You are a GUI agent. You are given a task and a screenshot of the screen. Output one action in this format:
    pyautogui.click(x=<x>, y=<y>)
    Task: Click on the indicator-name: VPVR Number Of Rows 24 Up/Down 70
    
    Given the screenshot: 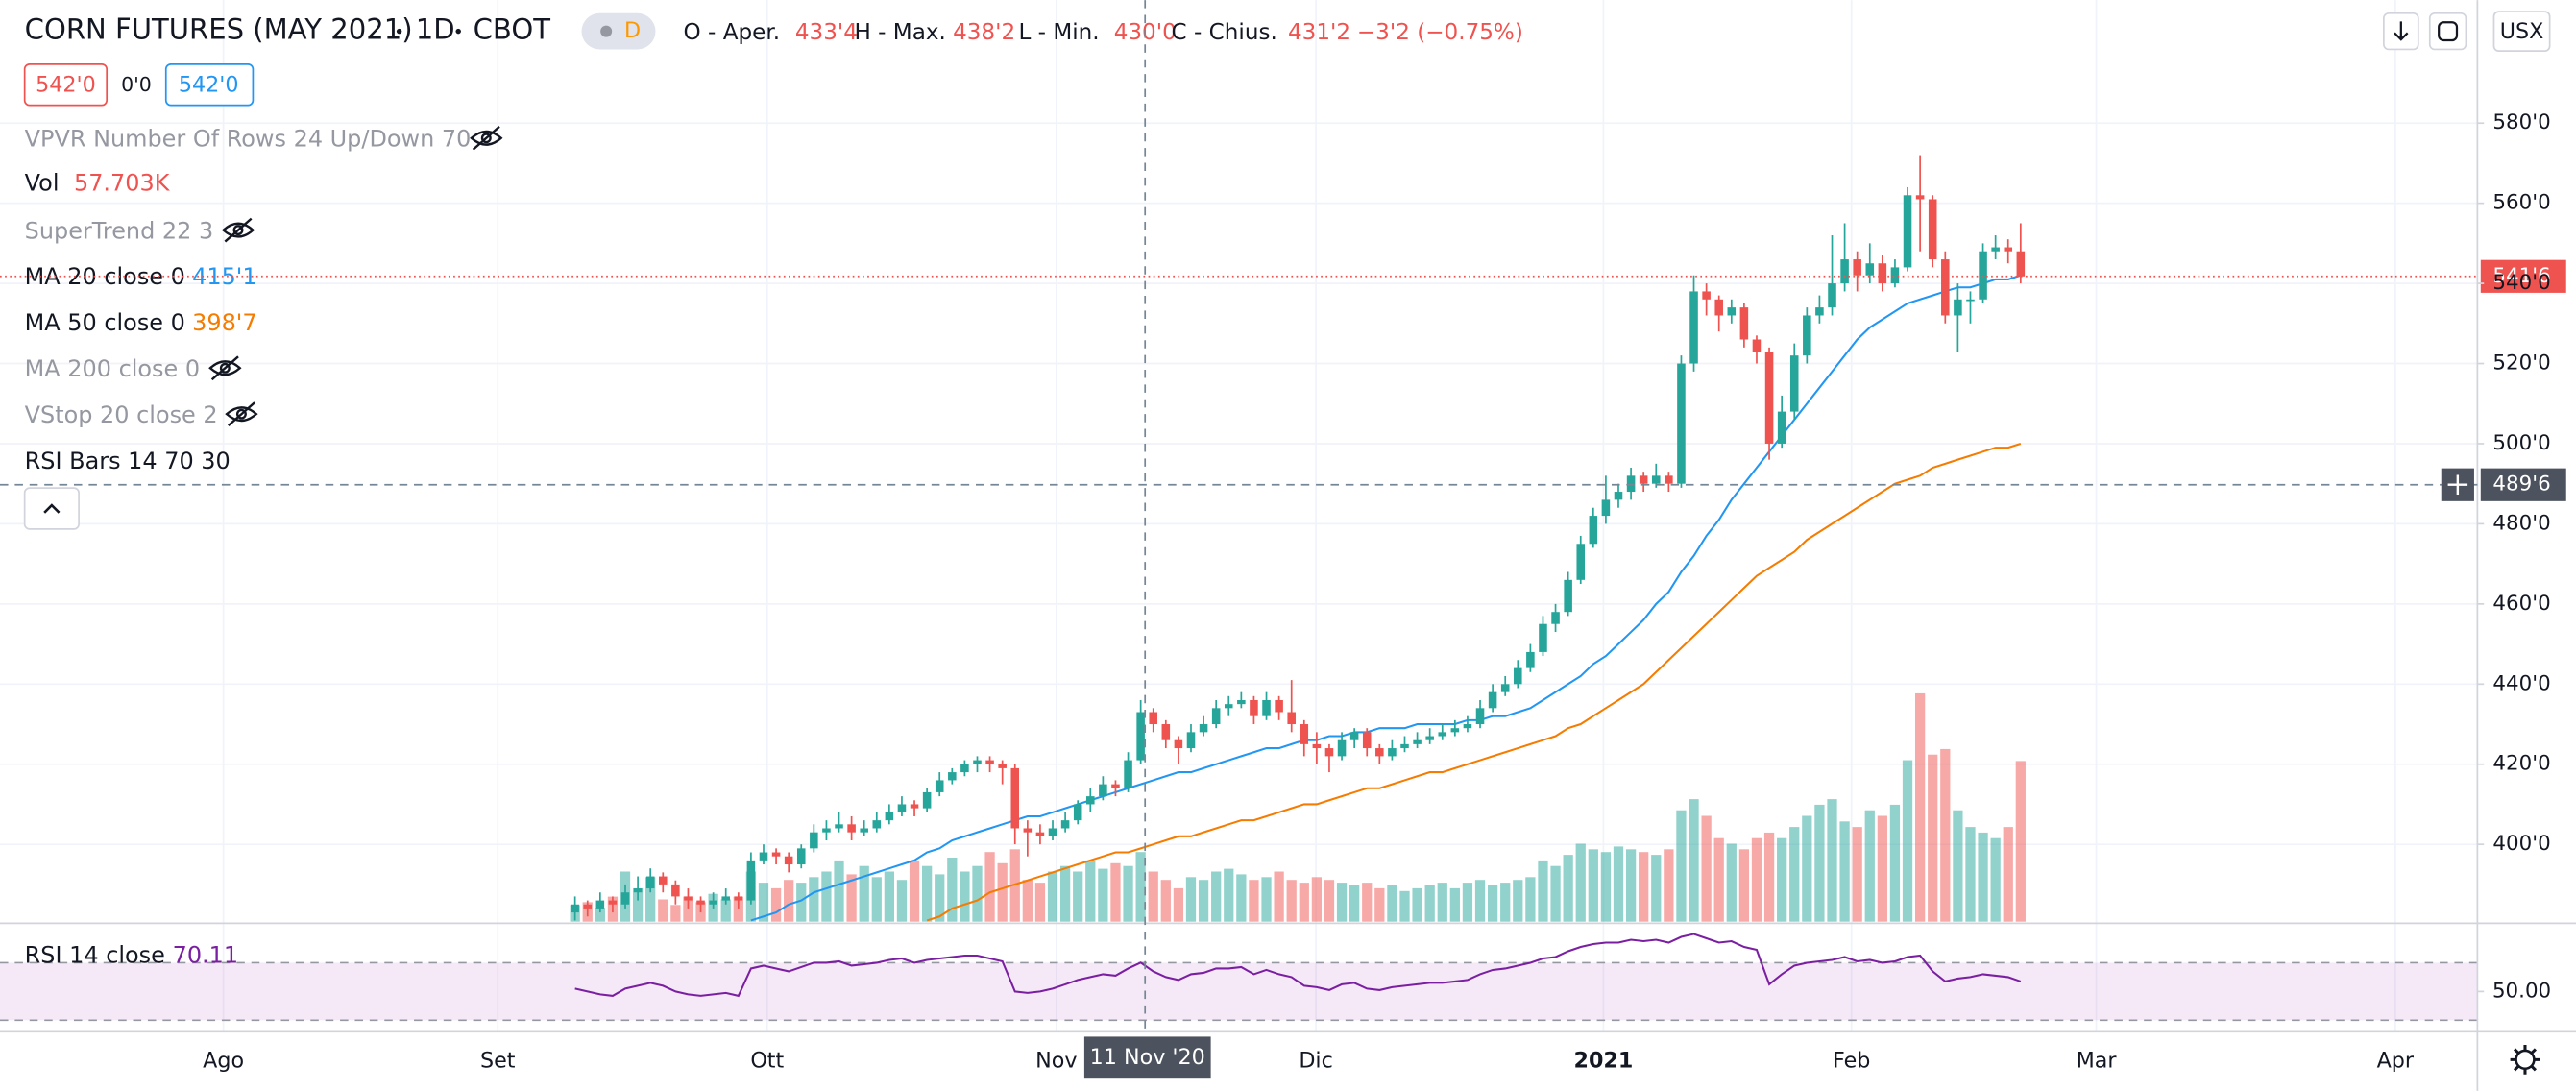 What is the action you would take?
    pyautogui.click(x=248, y=139)
    